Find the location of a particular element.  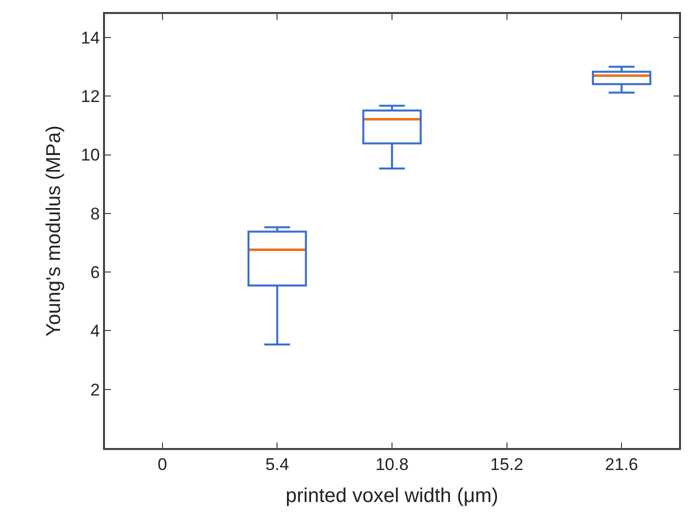

x-tick-label: 21.6 is located at coordinates (621, 464).